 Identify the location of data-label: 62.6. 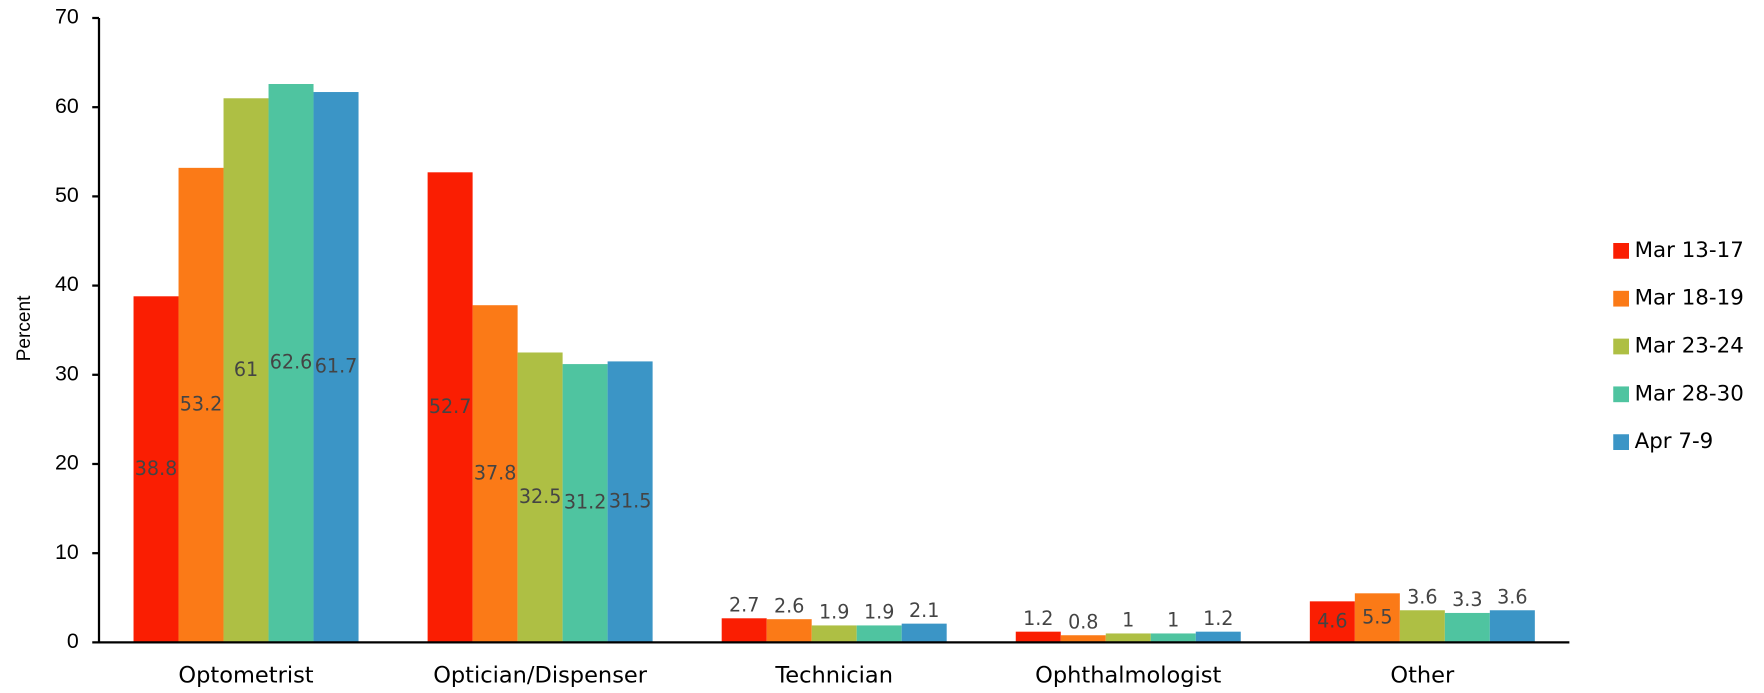
(291, 362).